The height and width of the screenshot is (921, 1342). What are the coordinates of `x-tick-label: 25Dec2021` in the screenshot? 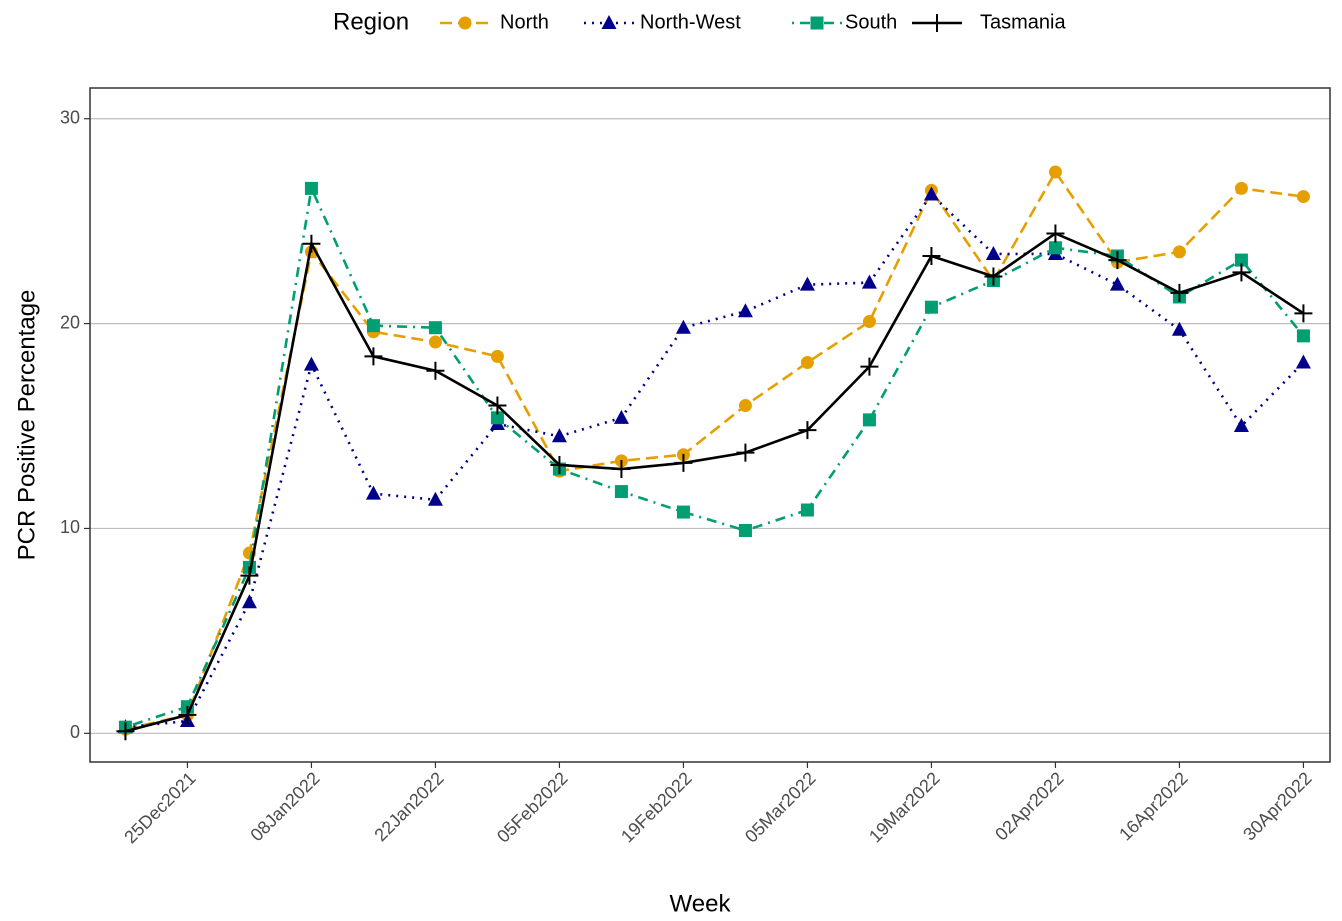 It's located at (159, 807).